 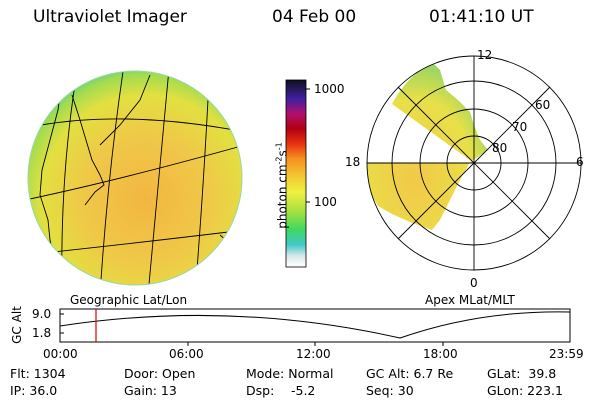 I want to click on timeline-x-tick-0000: 00:00, so click(x=60, y=354).